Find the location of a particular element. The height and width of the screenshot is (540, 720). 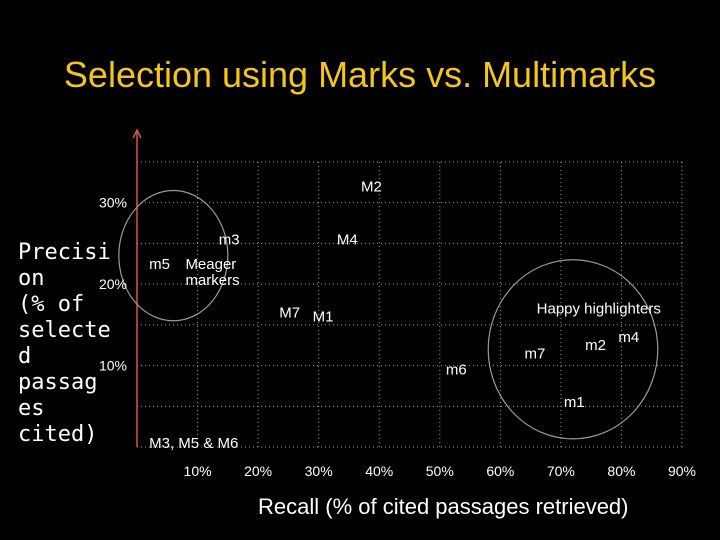

x-tick-label: 80% is located at coordinates (621, 471).